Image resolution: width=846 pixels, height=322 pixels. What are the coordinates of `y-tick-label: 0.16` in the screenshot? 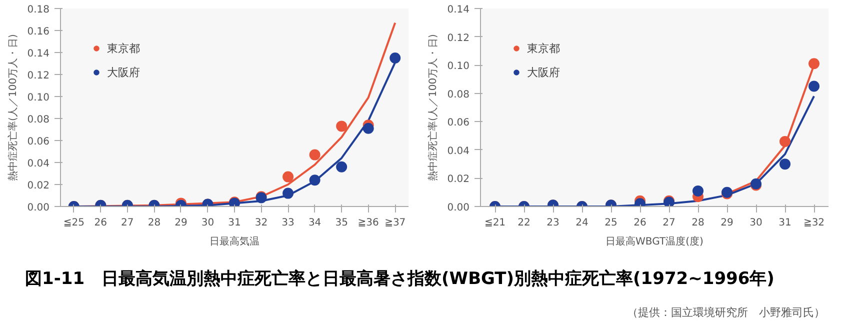 It's located at (38, 32).